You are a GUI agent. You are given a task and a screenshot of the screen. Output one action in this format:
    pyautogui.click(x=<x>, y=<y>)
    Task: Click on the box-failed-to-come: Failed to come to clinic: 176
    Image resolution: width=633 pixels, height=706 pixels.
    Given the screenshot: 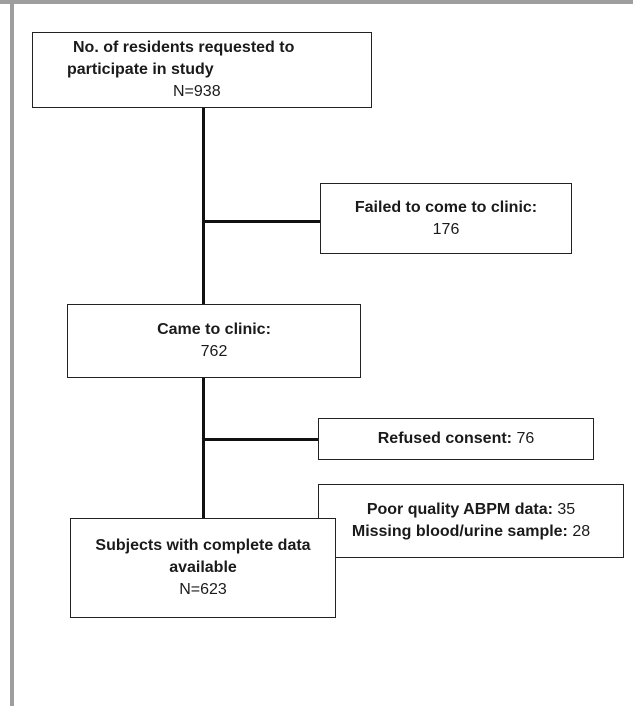 What is the action you would take?
    pyautogui.click(x=446, y=218)
    